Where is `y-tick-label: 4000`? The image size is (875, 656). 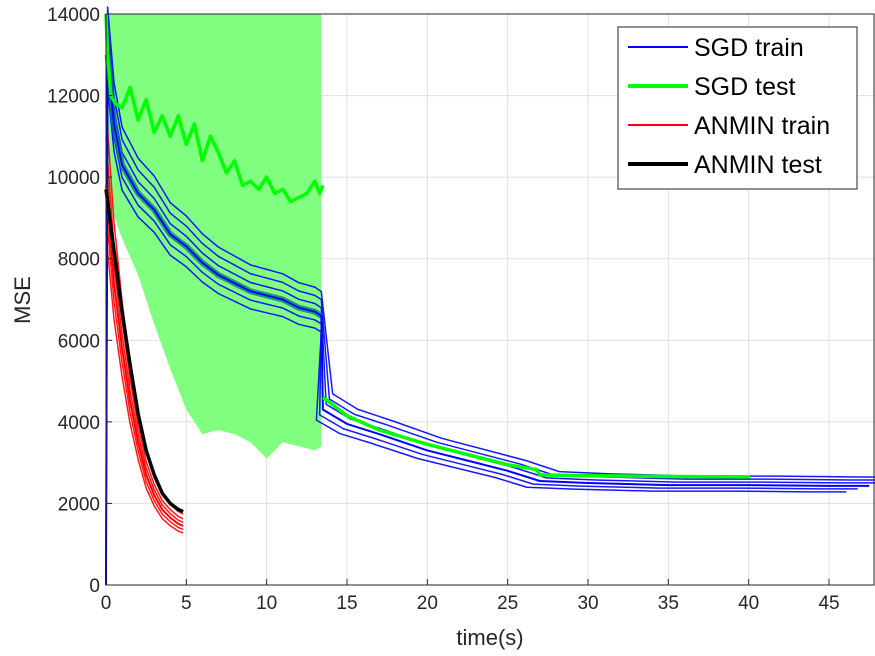
y-tick-label: 4000 is located at coordinates (79, 423).